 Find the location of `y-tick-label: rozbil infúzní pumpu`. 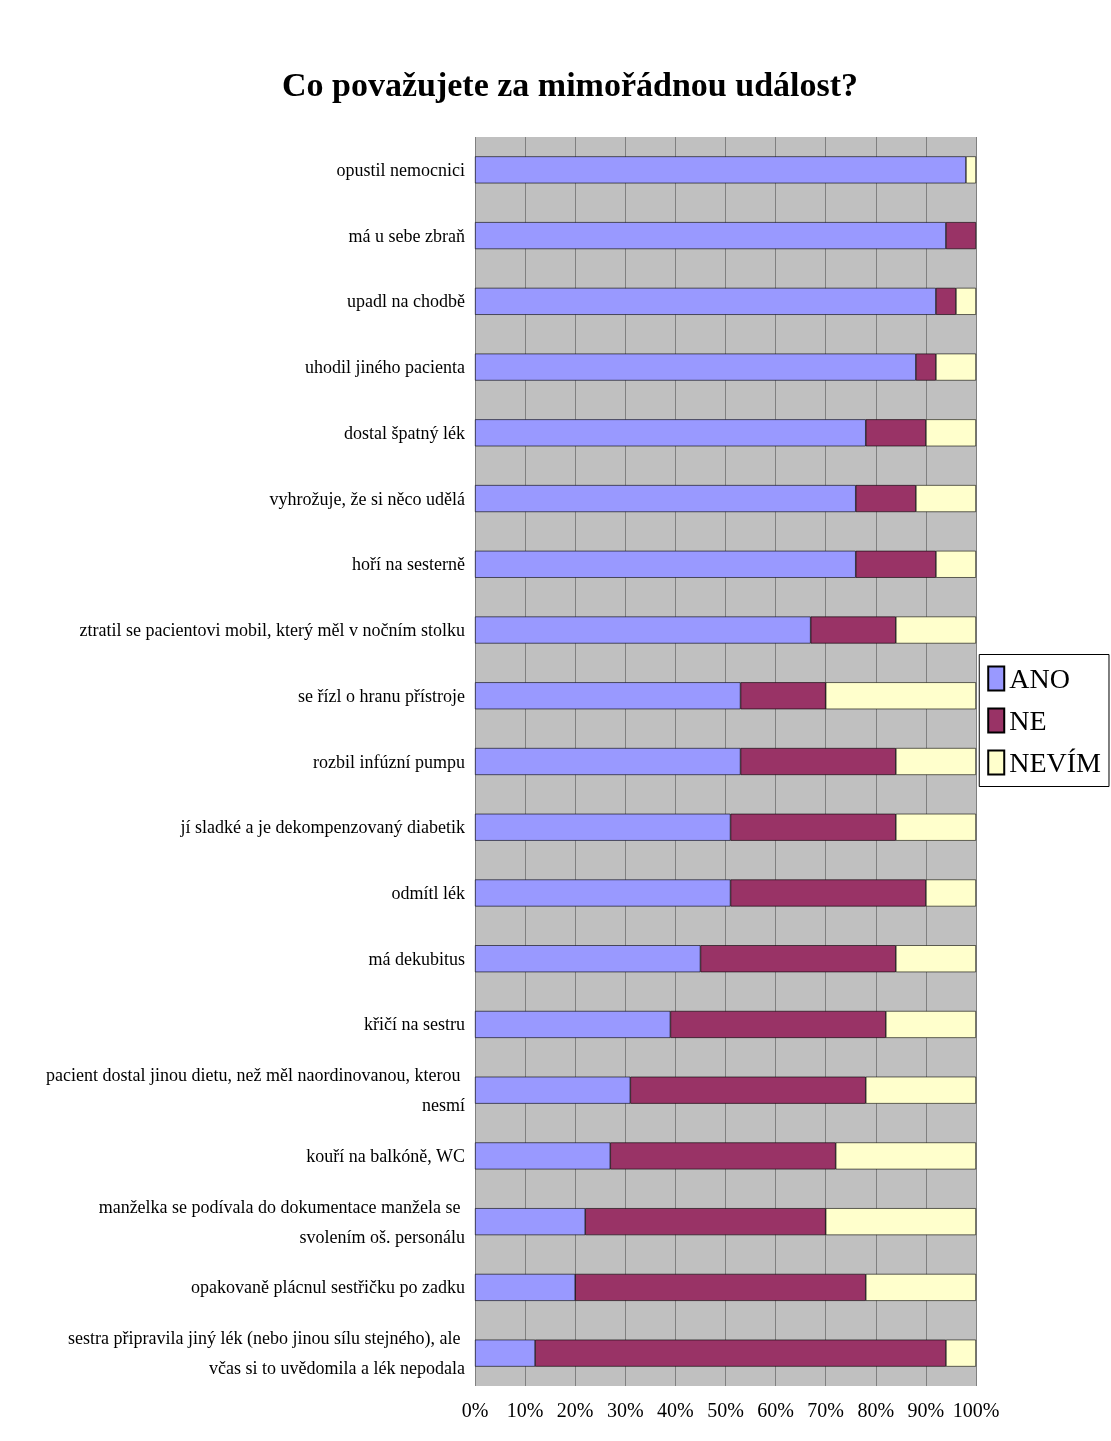

y-tick-label: rozbil infúzní pumpu is located at coordinates (389, 761).